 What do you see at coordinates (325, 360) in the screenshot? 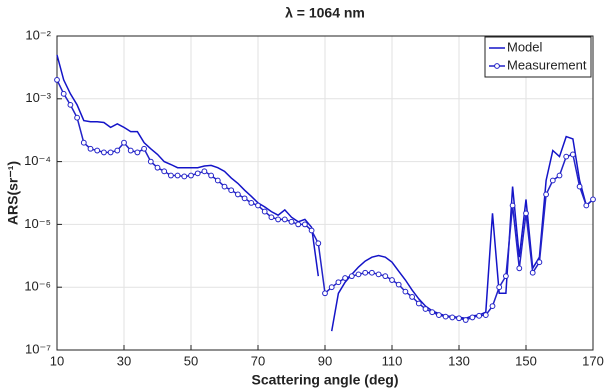
I see `x-tick-label: 90` at bounding box center [325, 360].